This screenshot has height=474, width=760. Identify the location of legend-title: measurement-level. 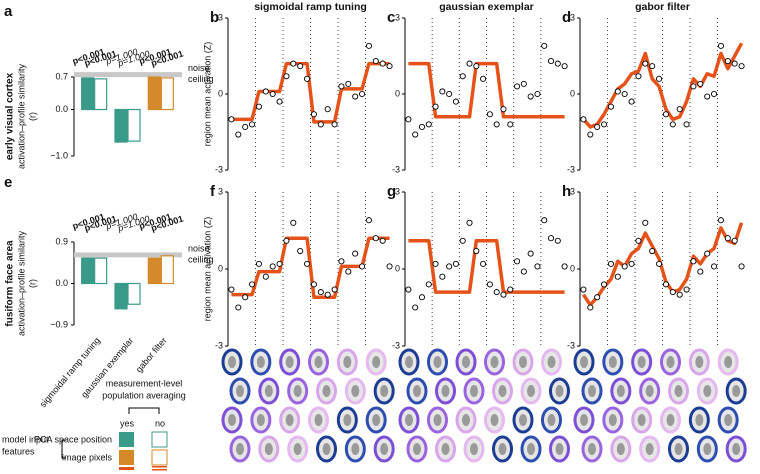
(144, 383).